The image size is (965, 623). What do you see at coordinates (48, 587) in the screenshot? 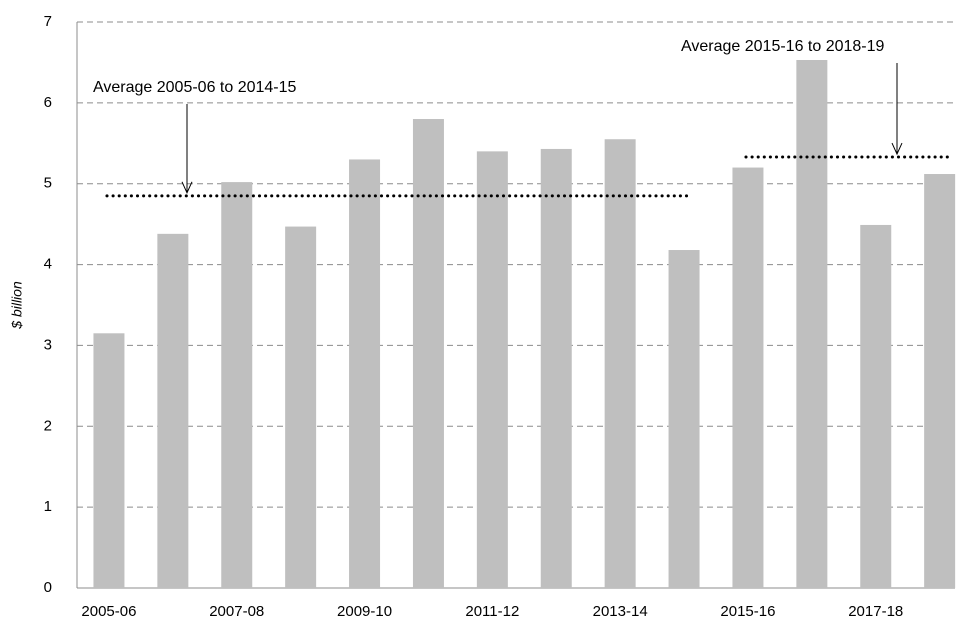
I see `y-tick-label: 0` at bounding box center [48, 587].